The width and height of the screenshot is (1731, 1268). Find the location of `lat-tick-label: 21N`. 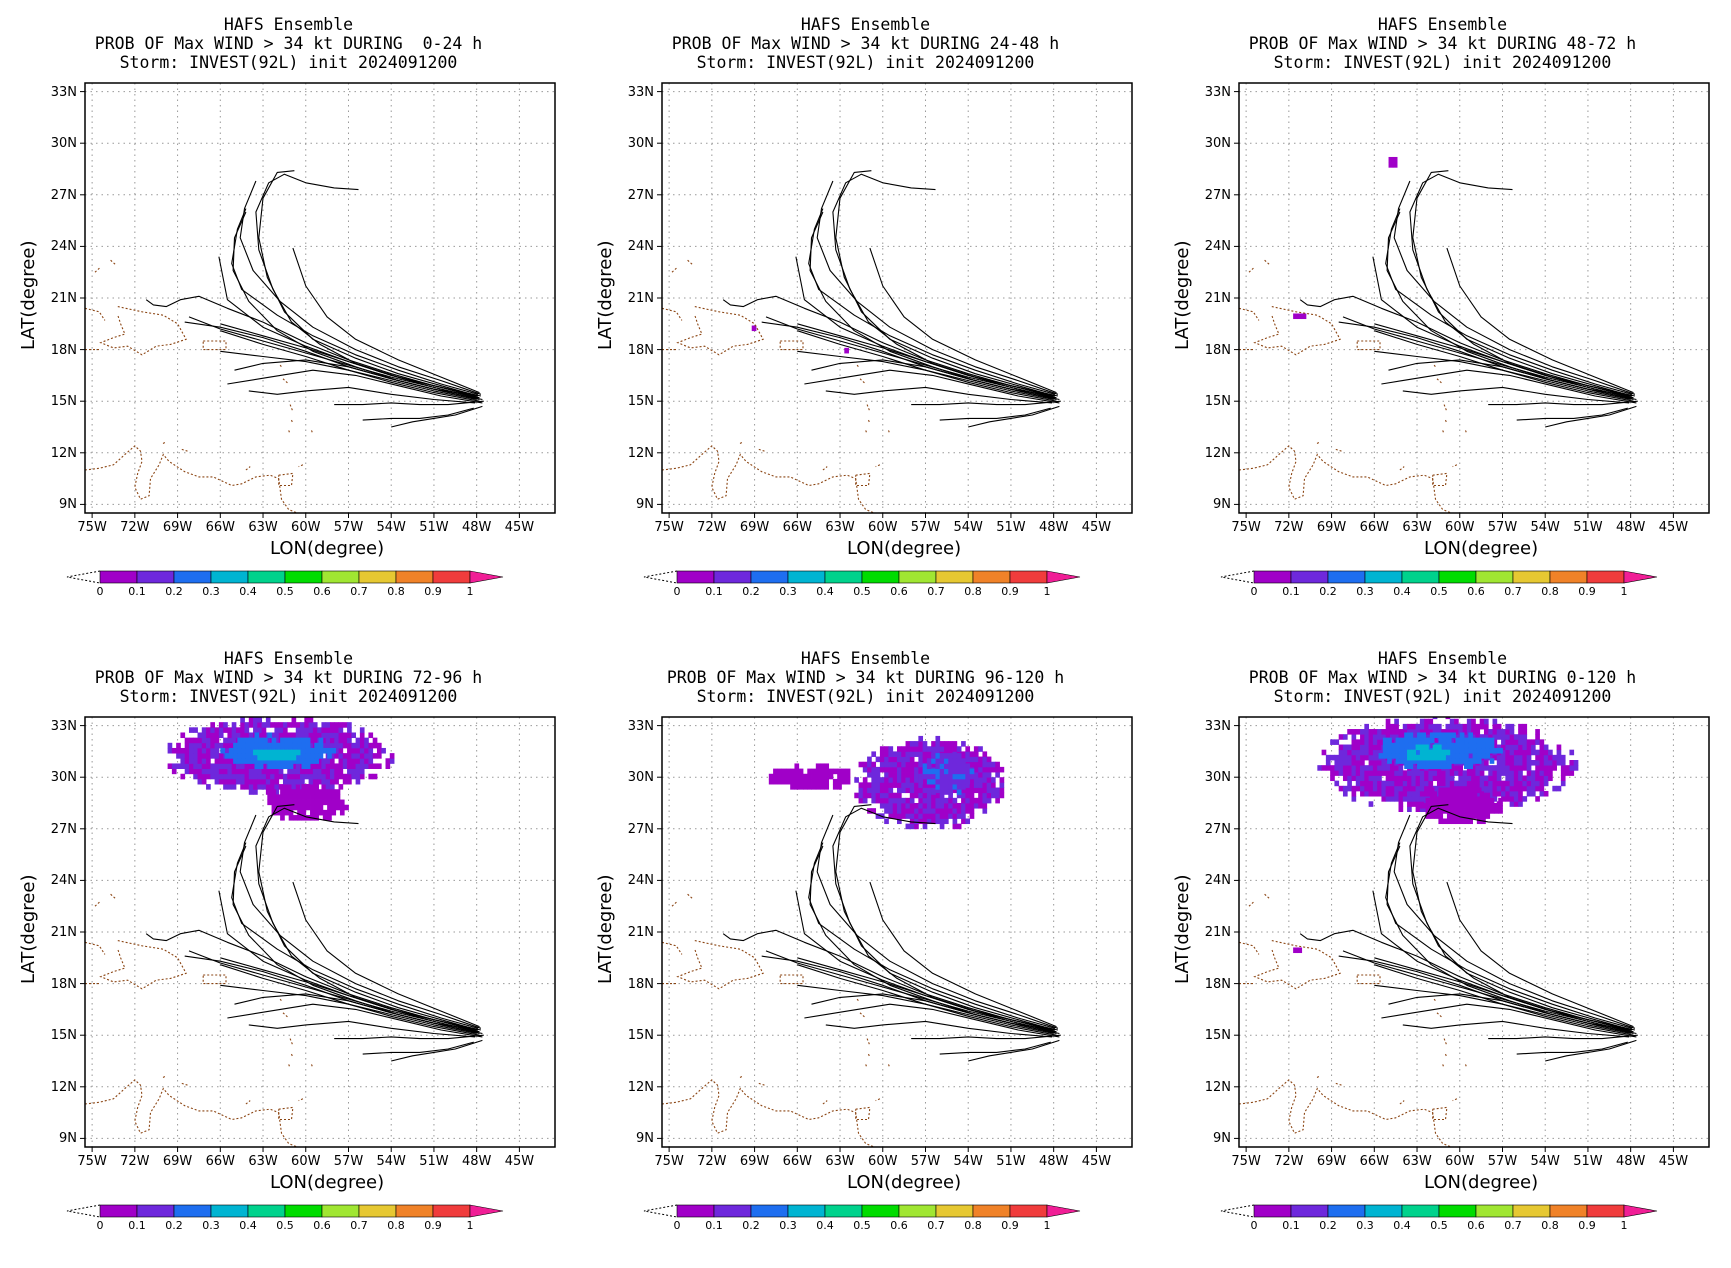

lat-tick-label: 21N is located at coordinates (63, 932).